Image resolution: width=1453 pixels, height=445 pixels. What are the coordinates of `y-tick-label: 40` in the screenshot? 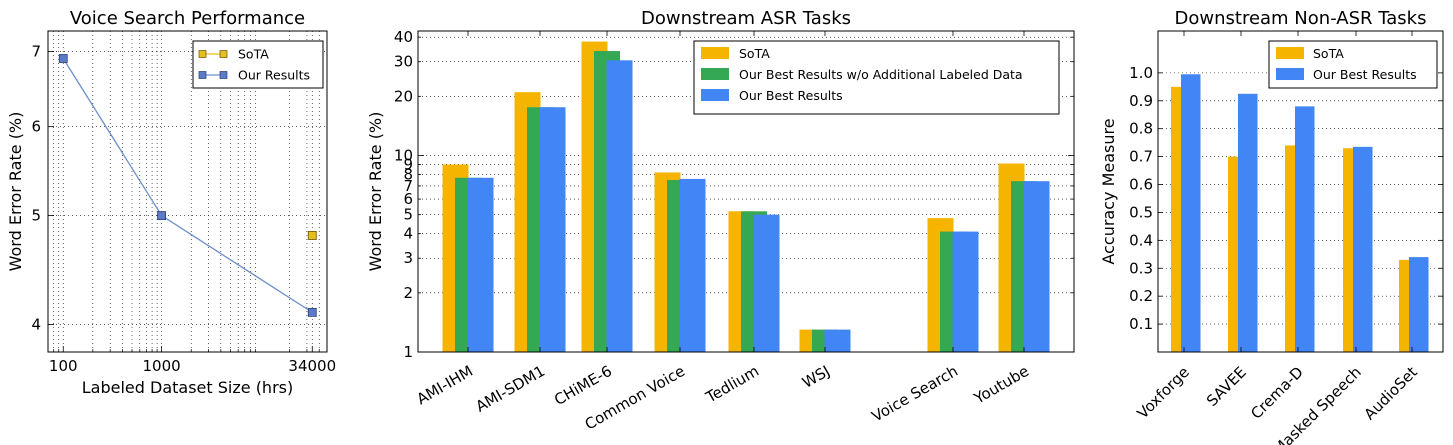 It's located at (403, 37).